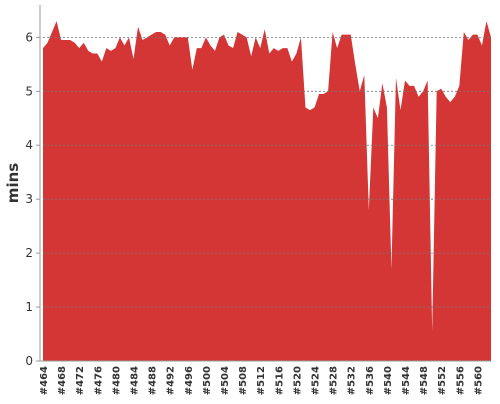 Image resolution: width=500 pixels, height=404 pixels. What do you see at coordinates (225, 380) in the screenshot?
I see `x-tick-label: #504` at bounding box center [225, 380].